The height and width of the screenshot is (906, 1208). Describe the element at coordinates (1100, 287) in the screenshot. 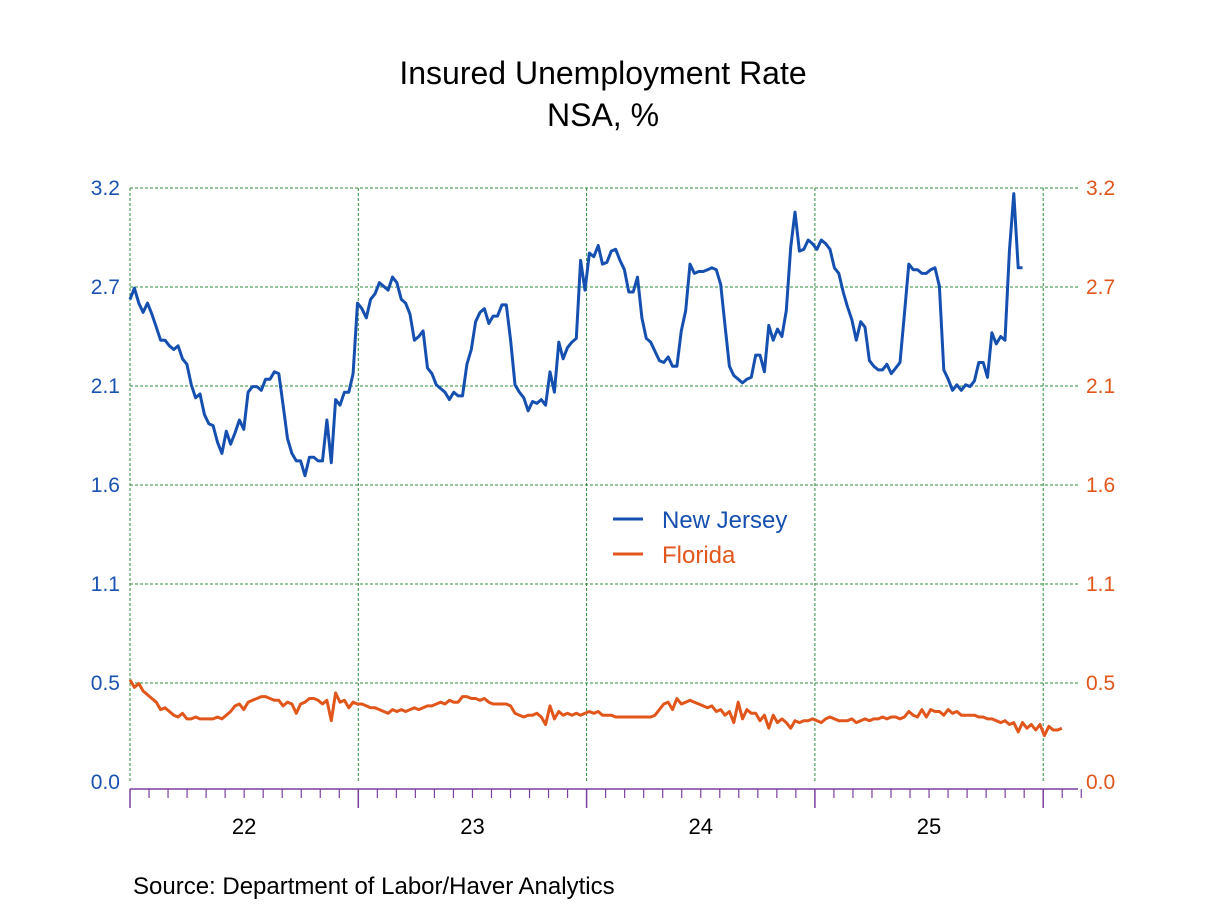

I see `y-tick-label-right: 2.7` at that location.